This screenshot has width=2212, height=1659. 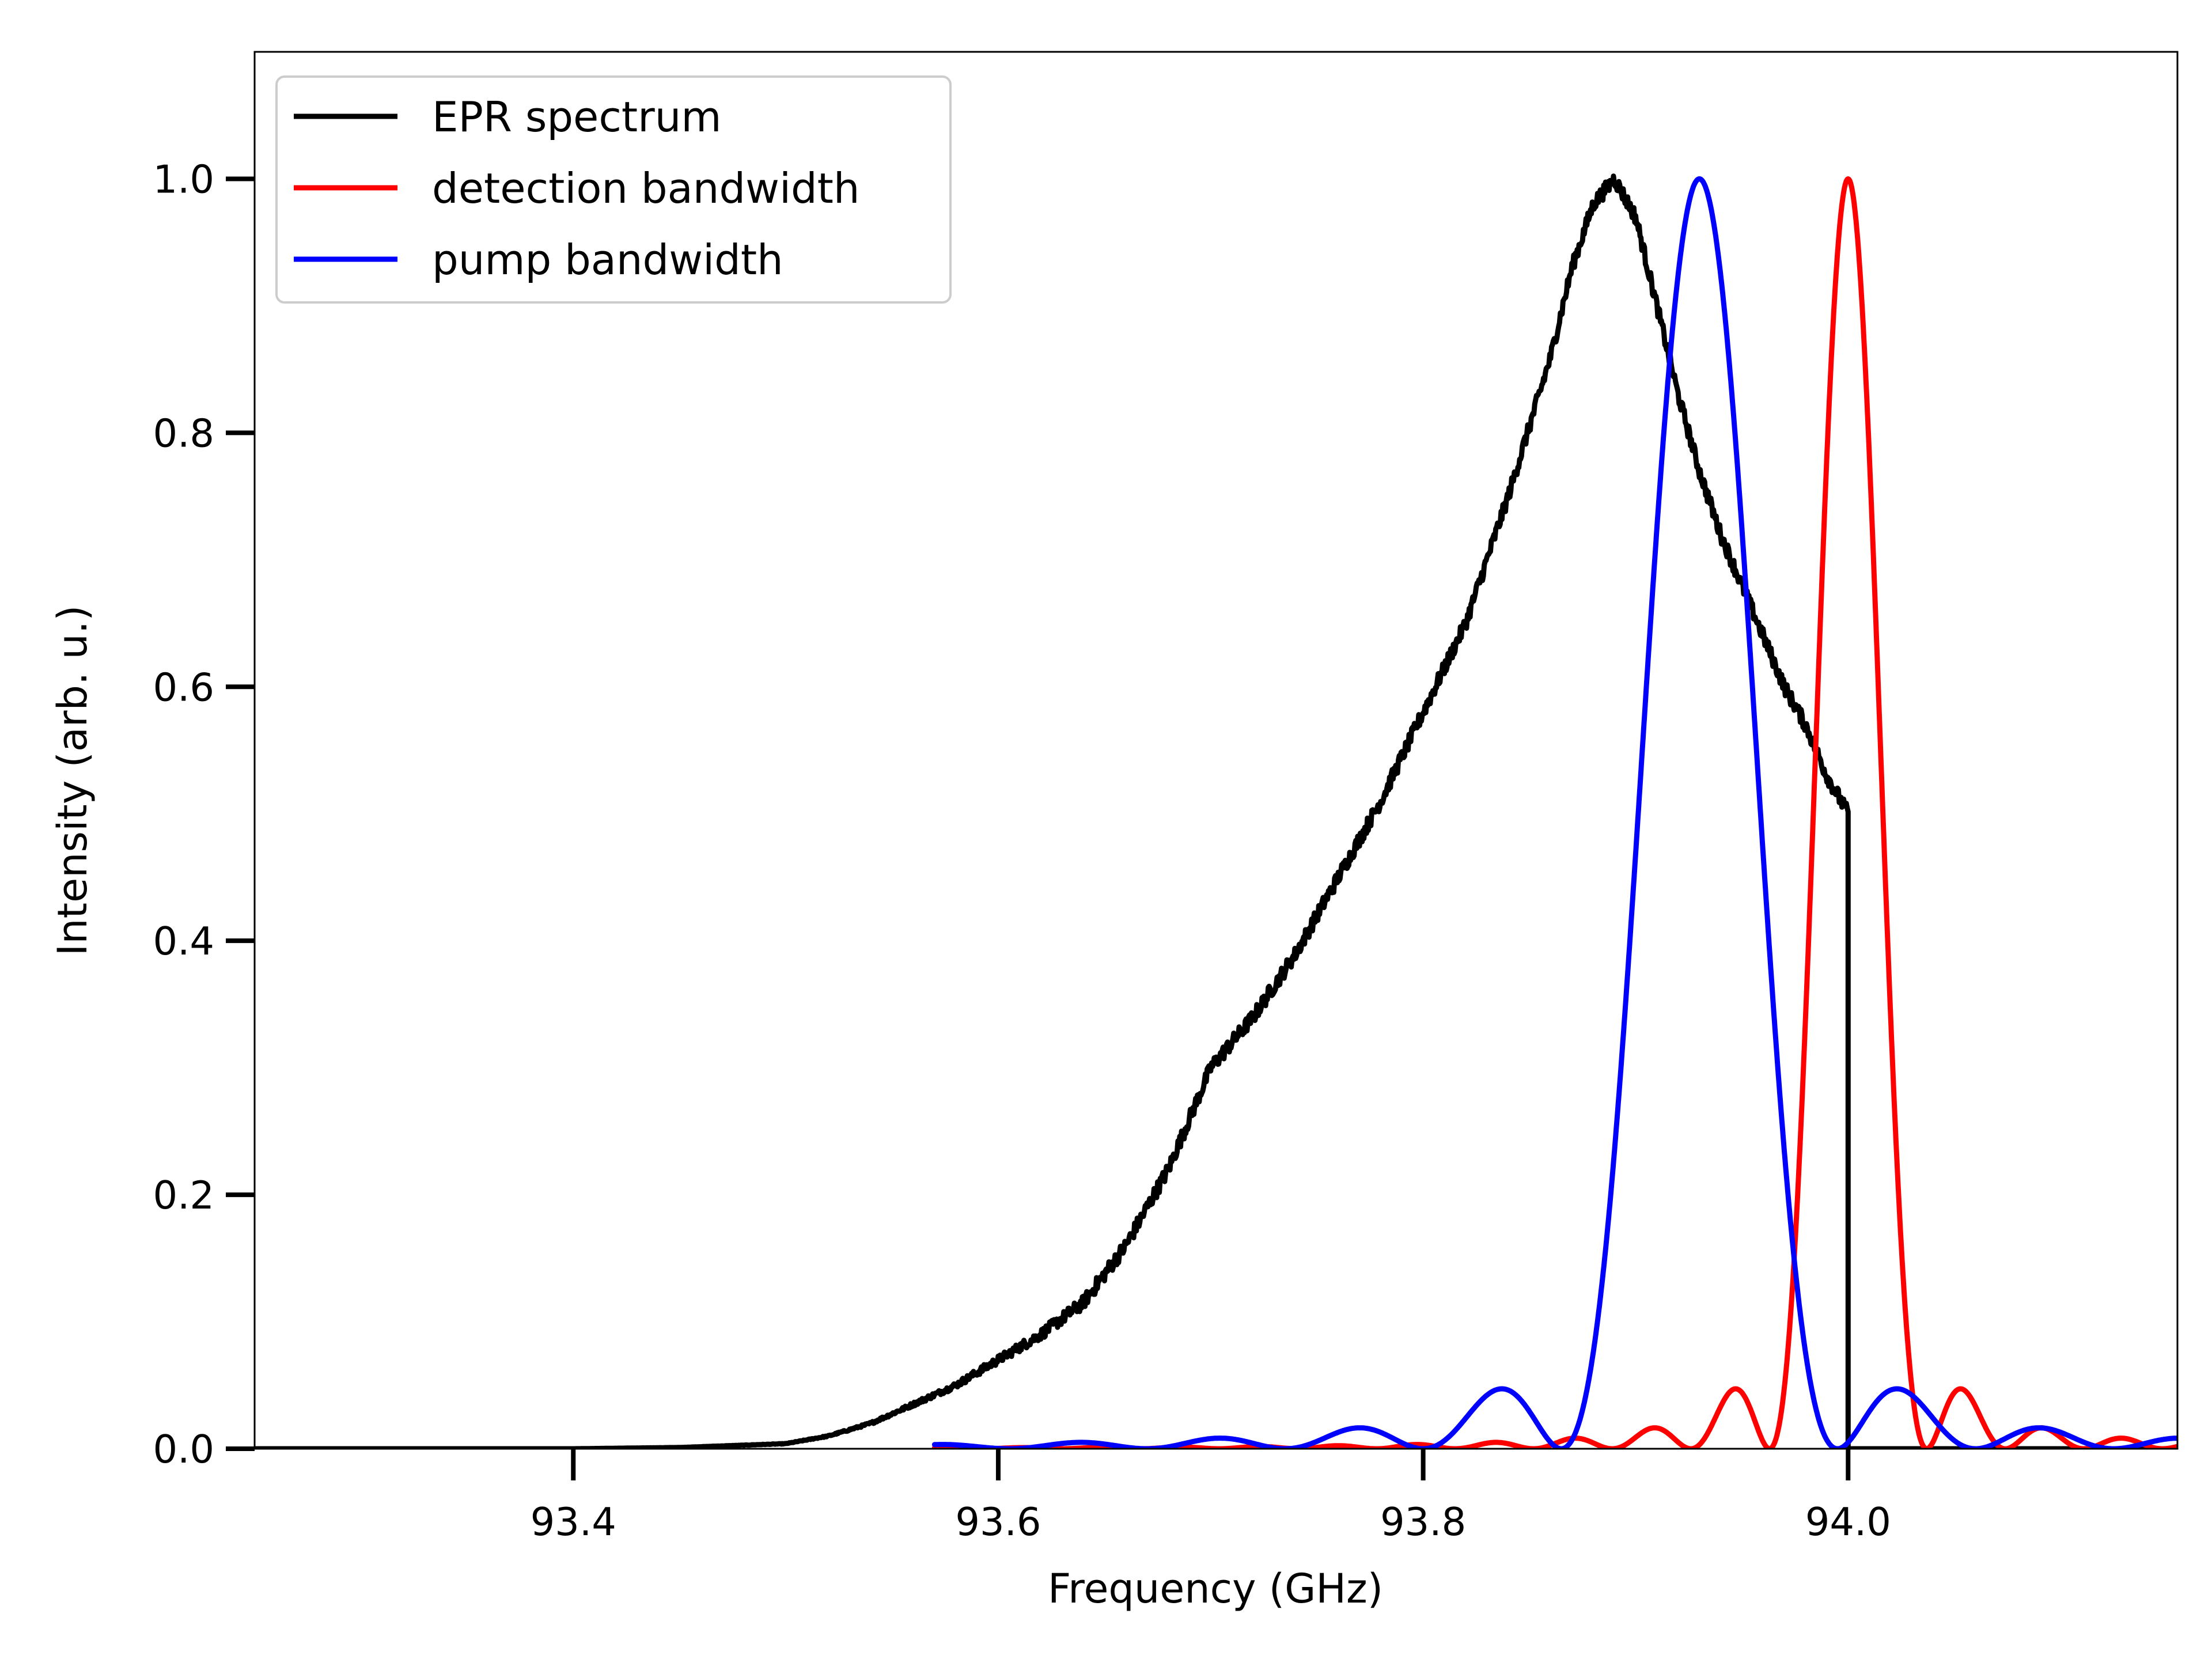 What do you see at coordinates (183, 1449) in the screenshot?
I see `y-tick-label: 0.0` at bounding box center [183, 1449].